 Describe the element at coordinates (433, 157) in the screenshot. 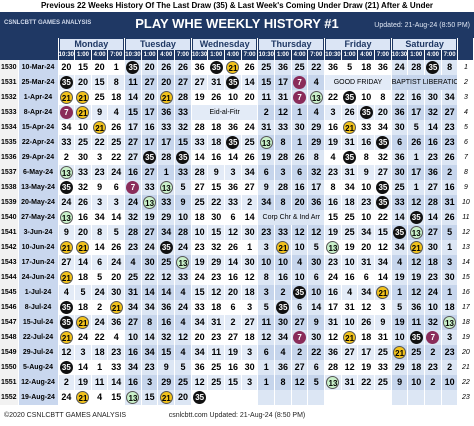

I see `number-cell: 23` at that location.